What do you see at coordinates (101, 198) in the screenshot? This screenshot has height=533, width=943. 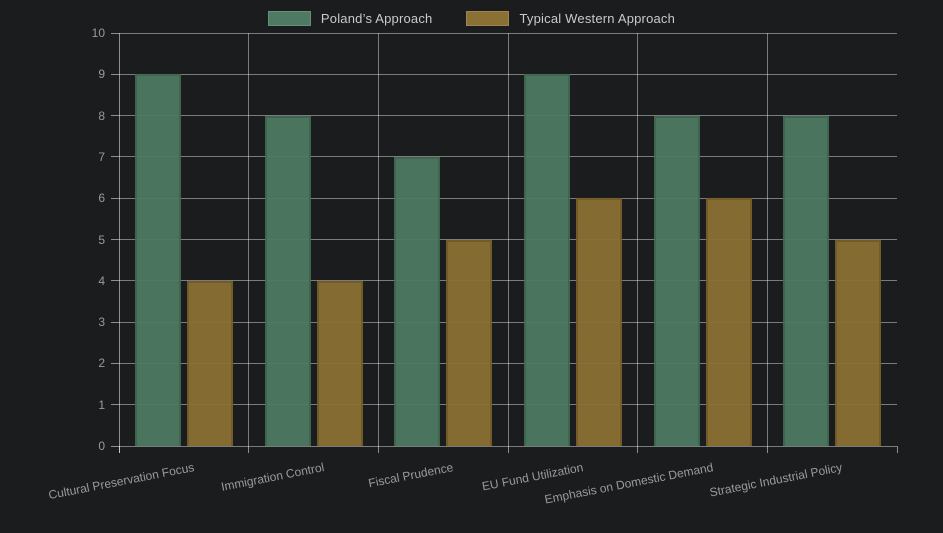 I see `y-tick-label-6: 6` at bounding box center [101, 198].